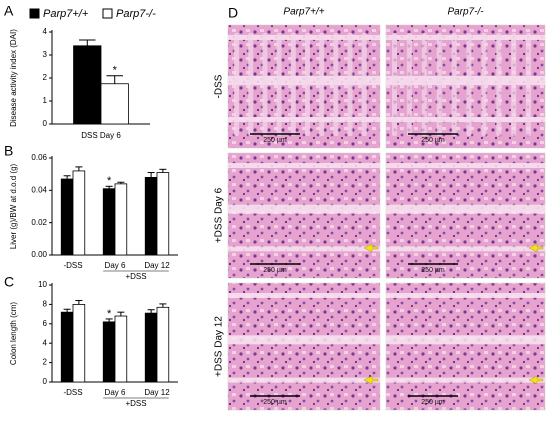 This screenshot has width=550, height=423. Describe the element at coordinates (45, 304) in the screenshot. I see `y-tick-label: 8` at that location.